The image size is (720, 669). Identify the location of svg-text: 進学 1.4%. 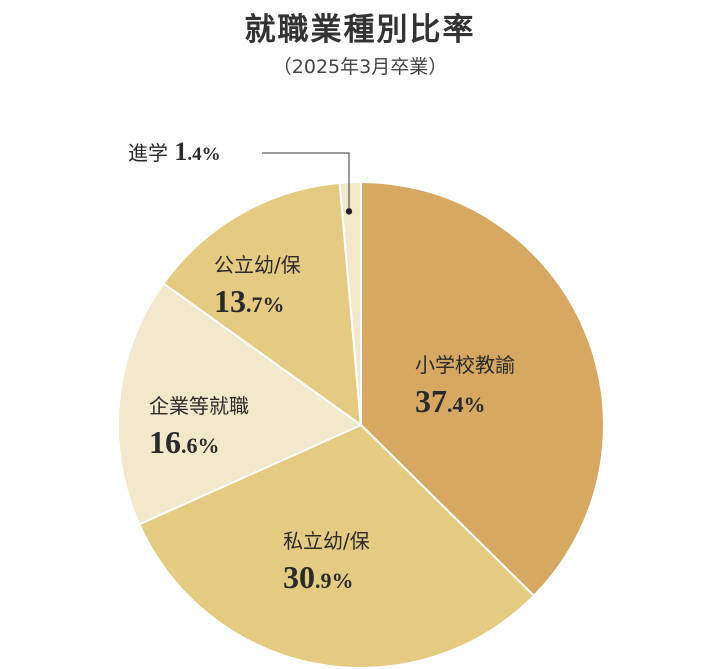
(174, 151).